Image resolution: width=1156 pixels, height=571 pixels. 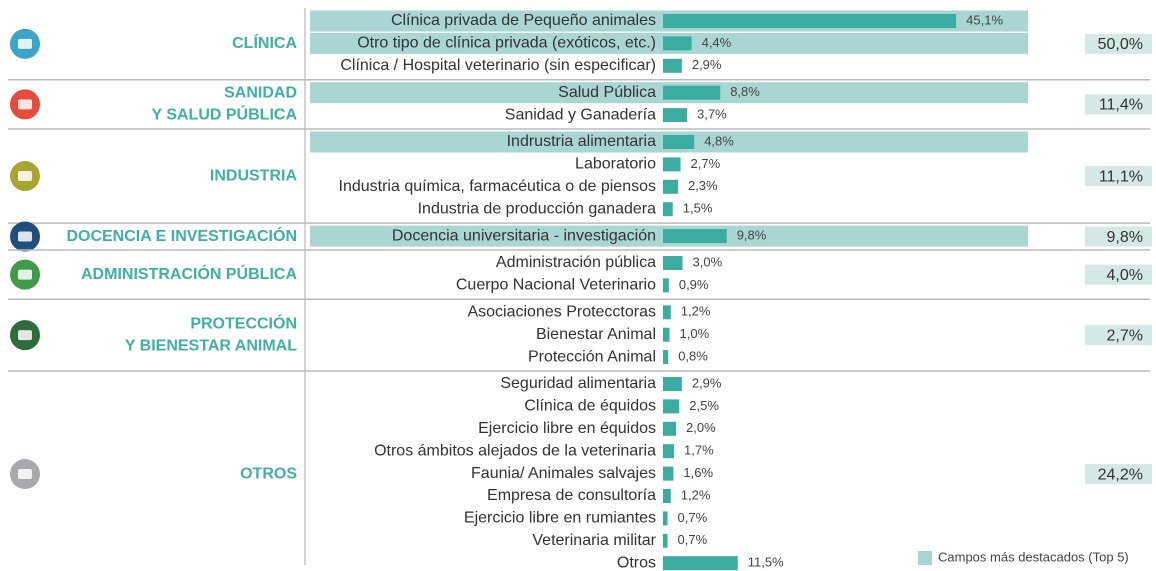 What do you see at coordinates (615, 164) in the screenshot?
I see `category-label: Laboratorio` at bounding box center [615, 164].